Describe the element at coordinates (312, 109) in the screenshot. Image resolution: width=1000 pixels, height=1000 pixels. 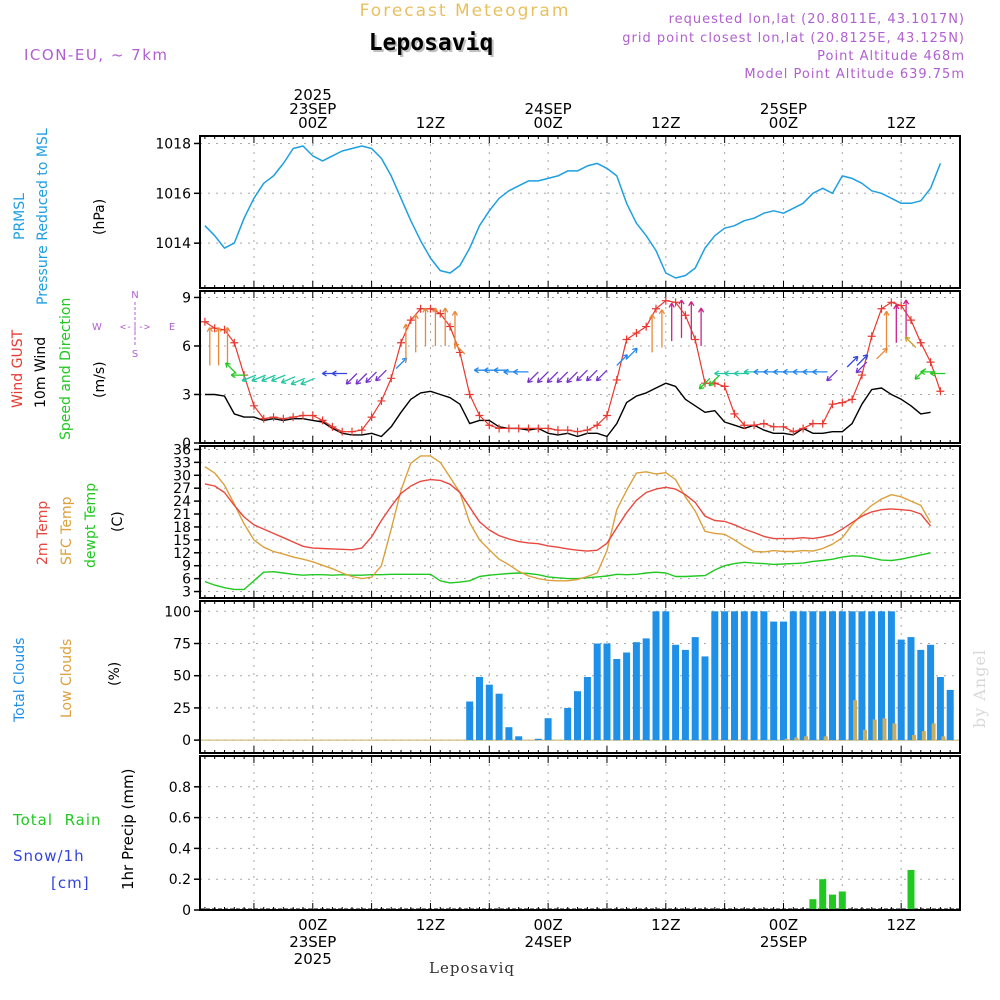
I see `top-time-label: 23SEP` at that location.